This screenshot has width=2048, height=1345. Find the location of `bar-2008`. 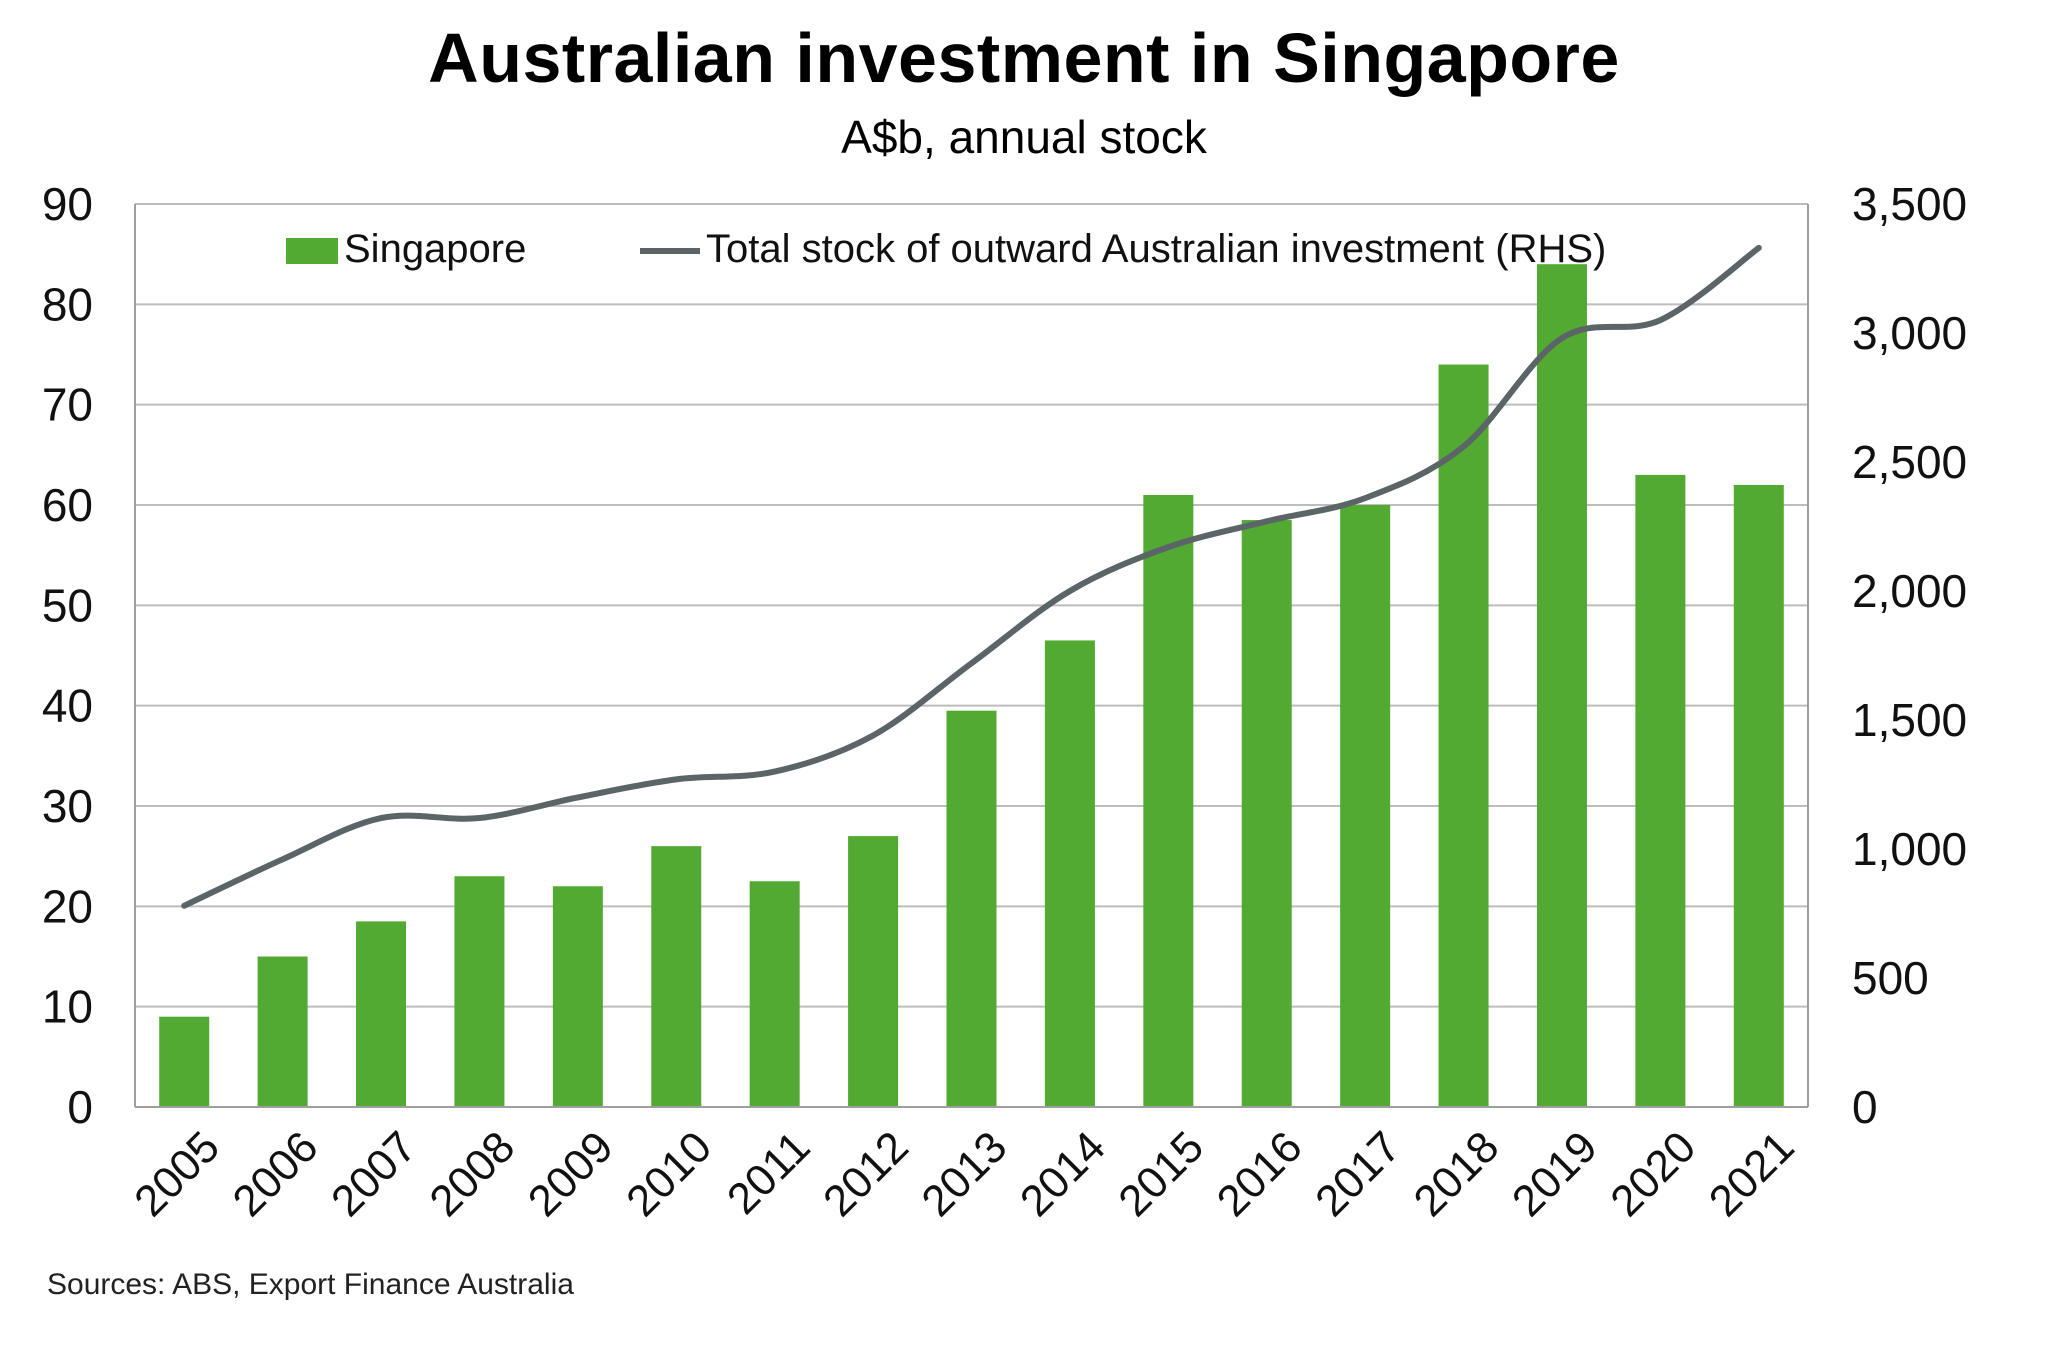

bar-2008 is located at coordinates (479, 991).